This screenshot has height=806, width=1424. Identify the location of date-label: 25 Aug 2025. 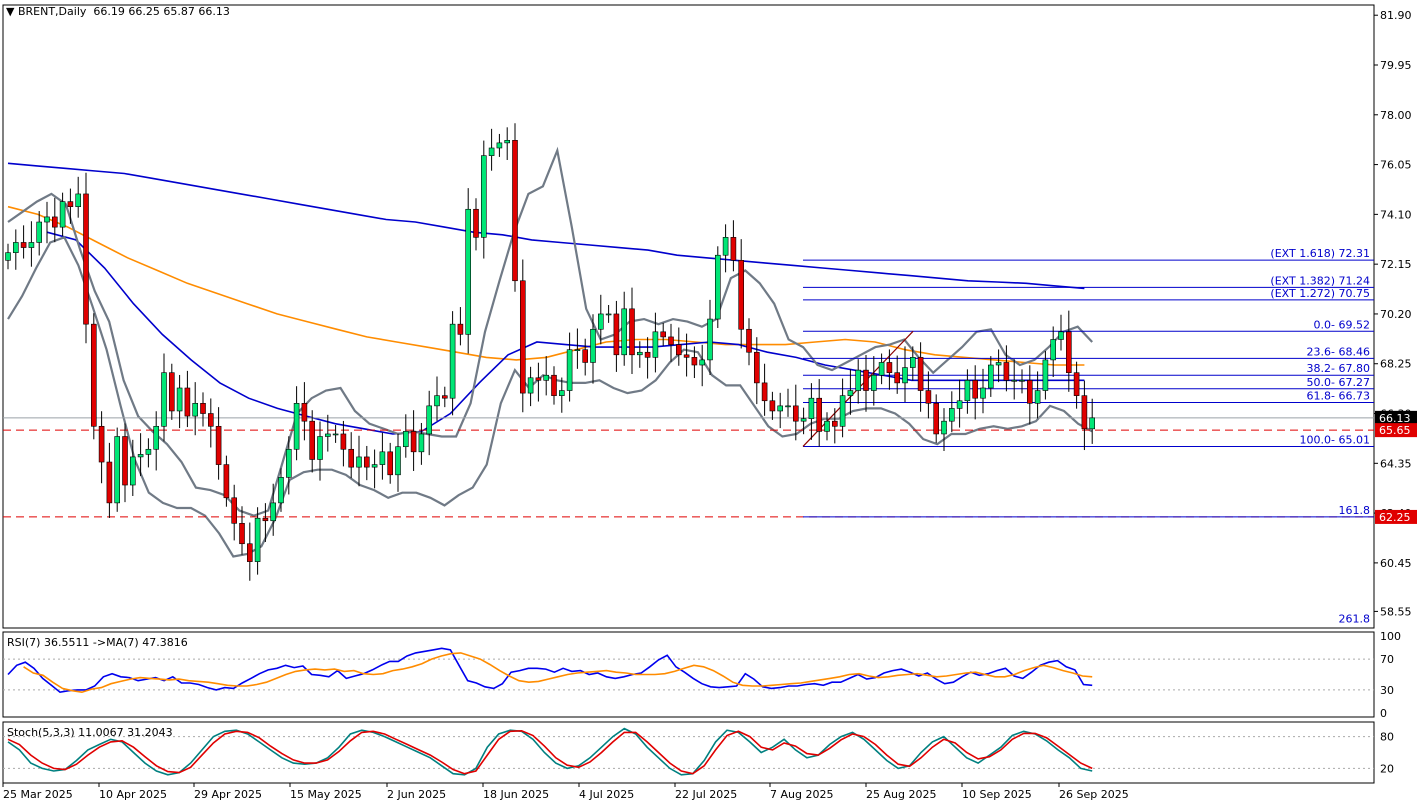
(901, 794).